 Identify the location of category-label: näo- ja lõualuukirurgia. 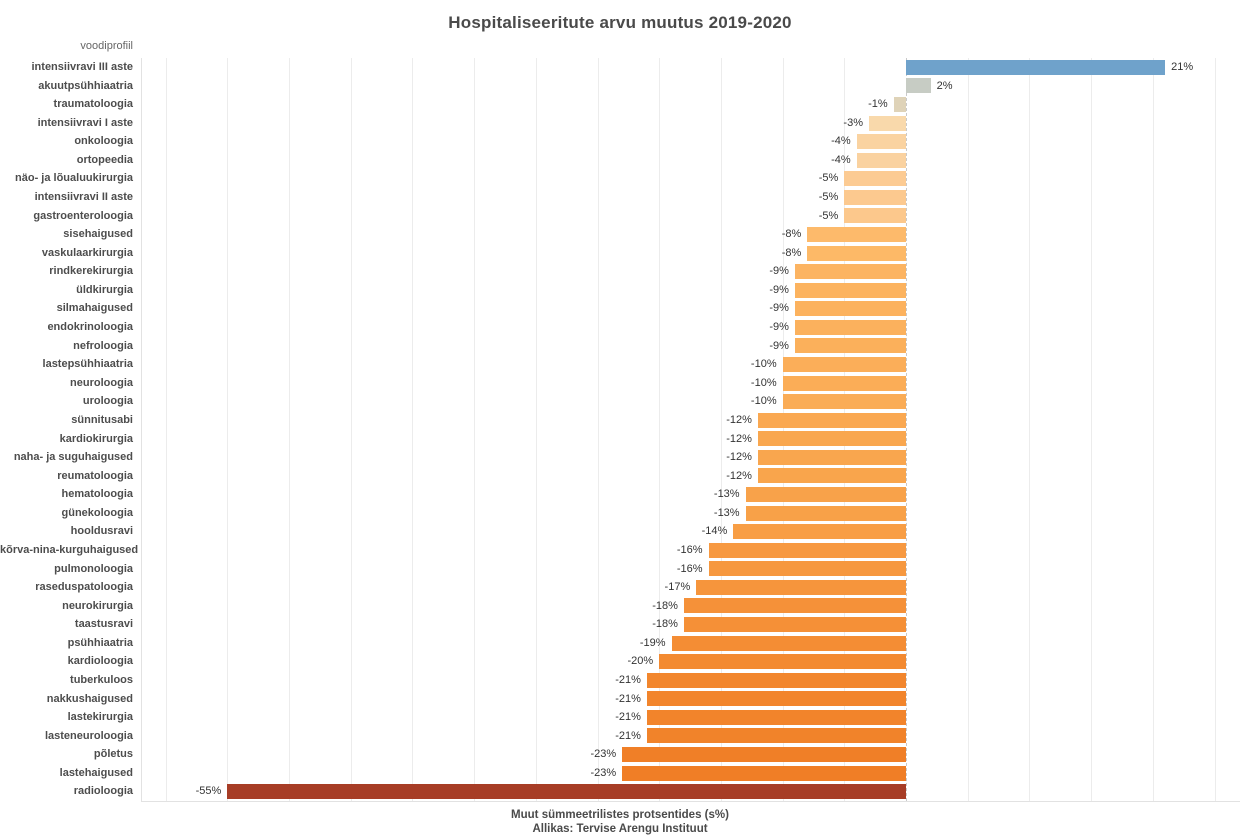
(74, 178).